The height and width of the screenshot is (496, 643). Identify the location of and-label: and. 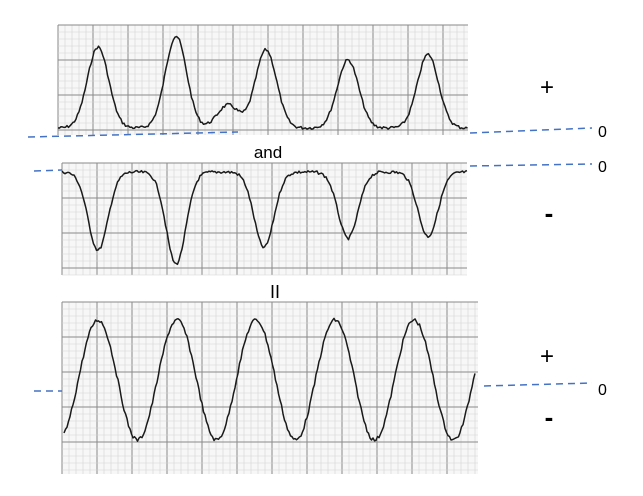
(268, 152).